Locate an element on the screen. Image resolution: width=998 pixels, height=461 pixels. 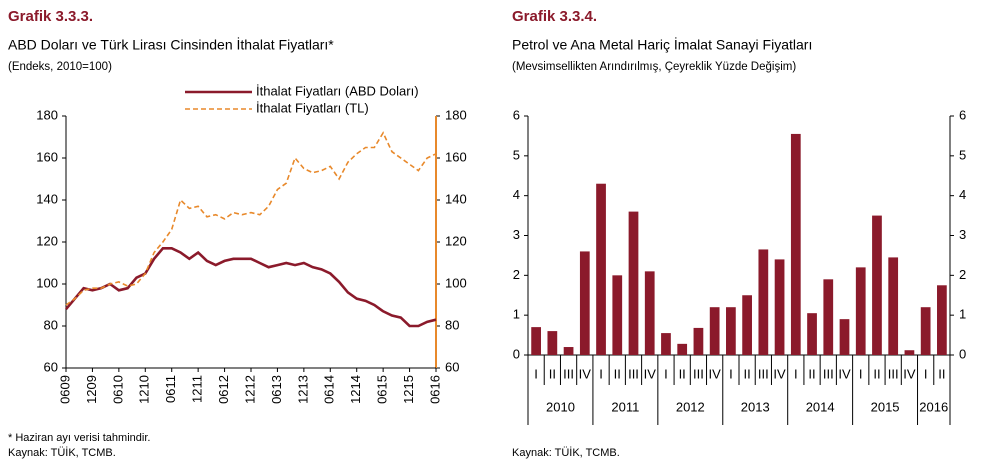
x-tick-label: 1213 is located at coordinates (302, 389).